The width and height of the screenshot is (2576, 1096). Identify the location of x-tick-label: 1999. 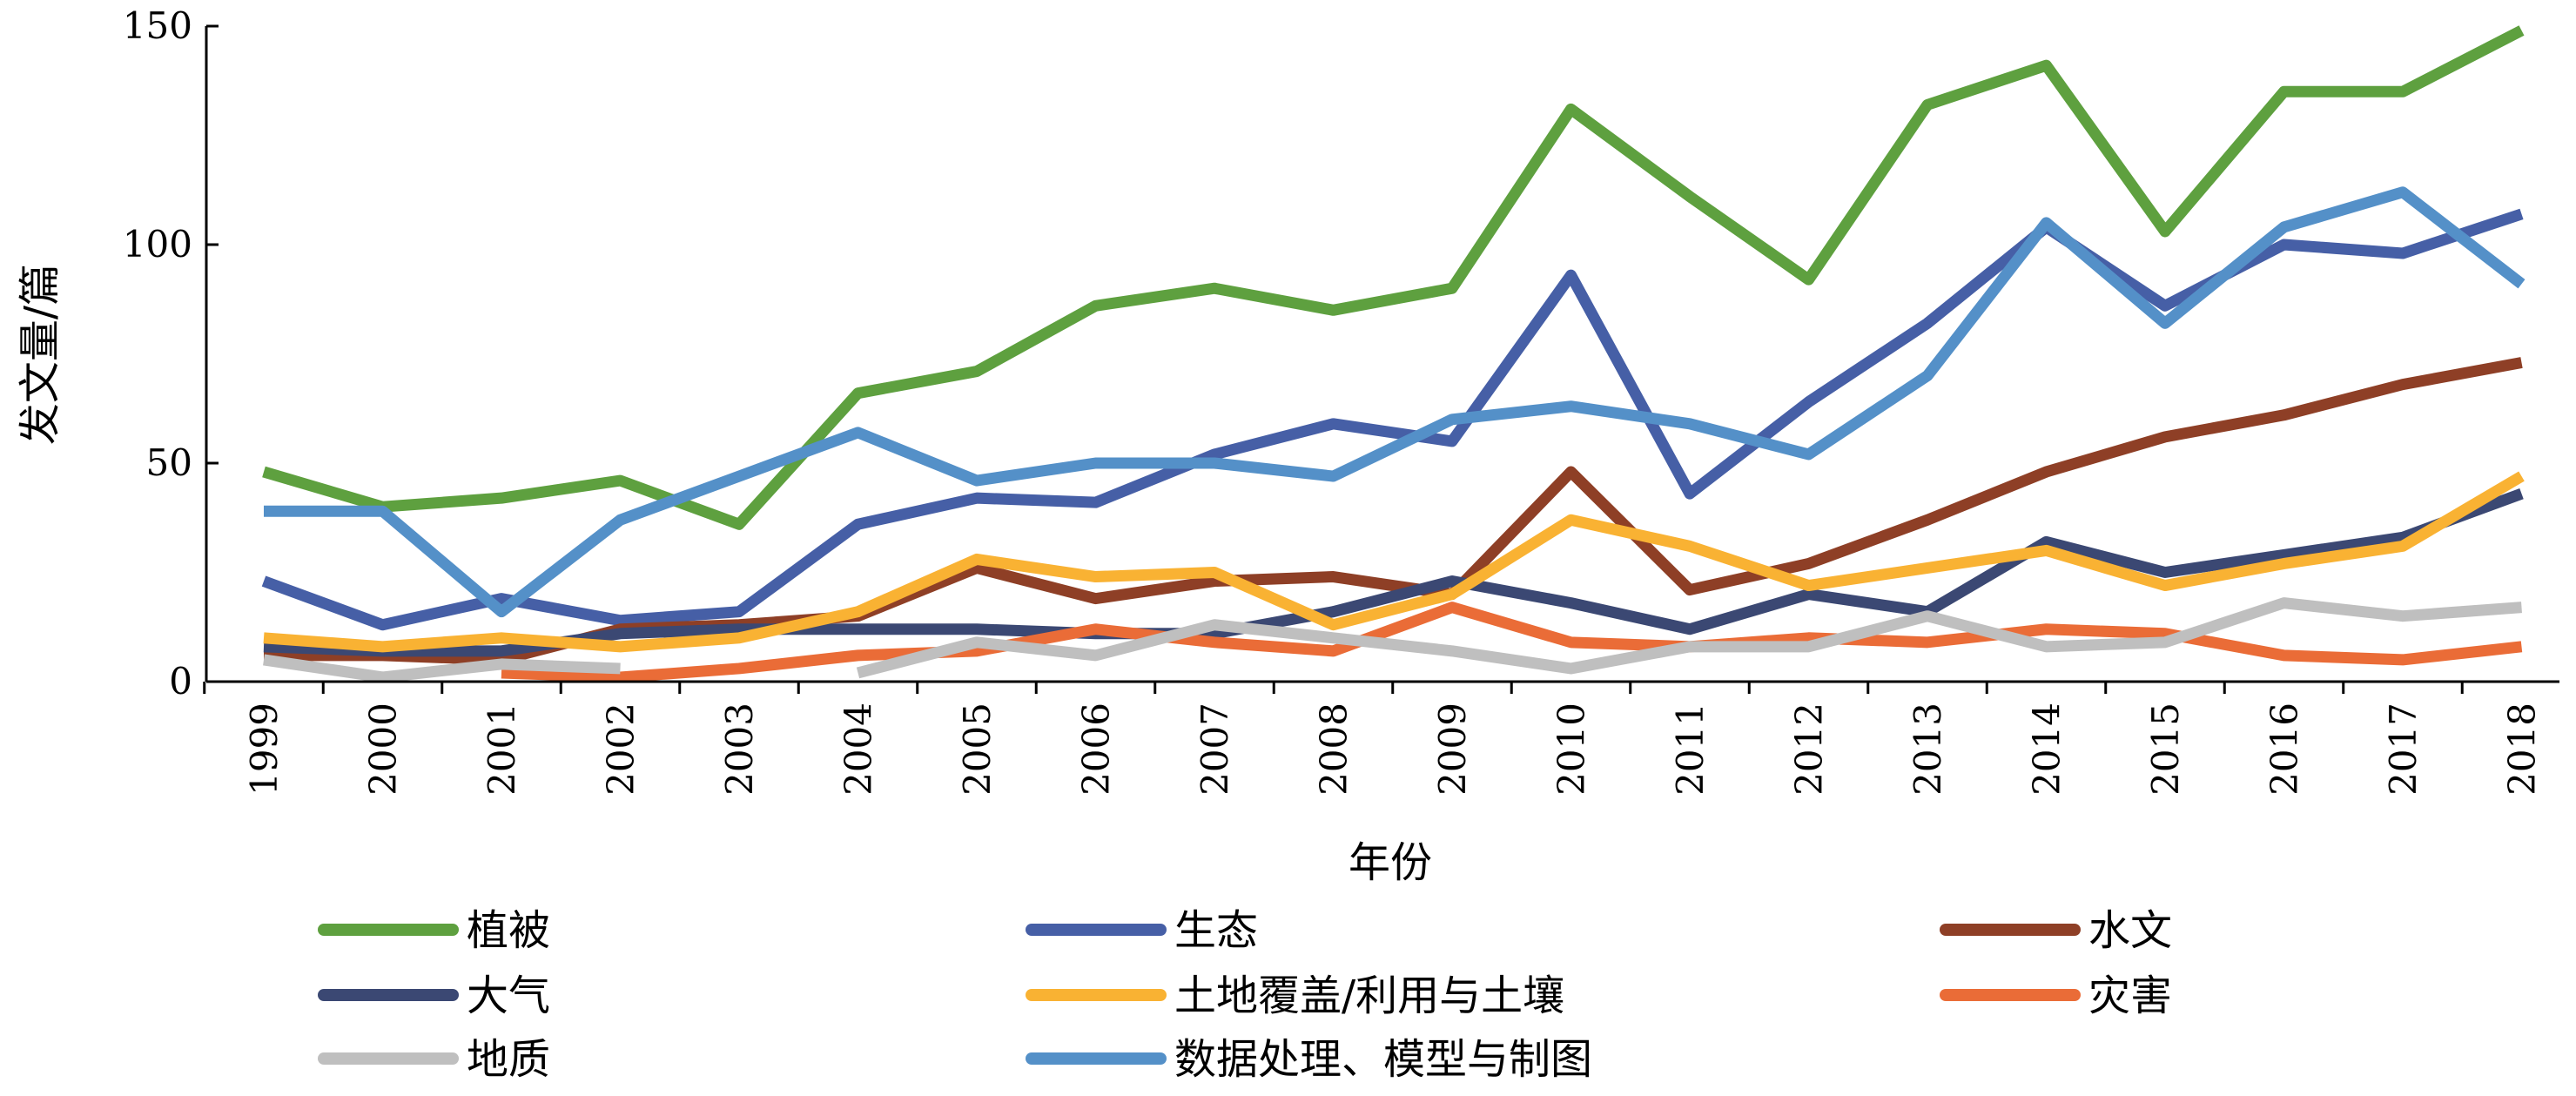
(264, 749).